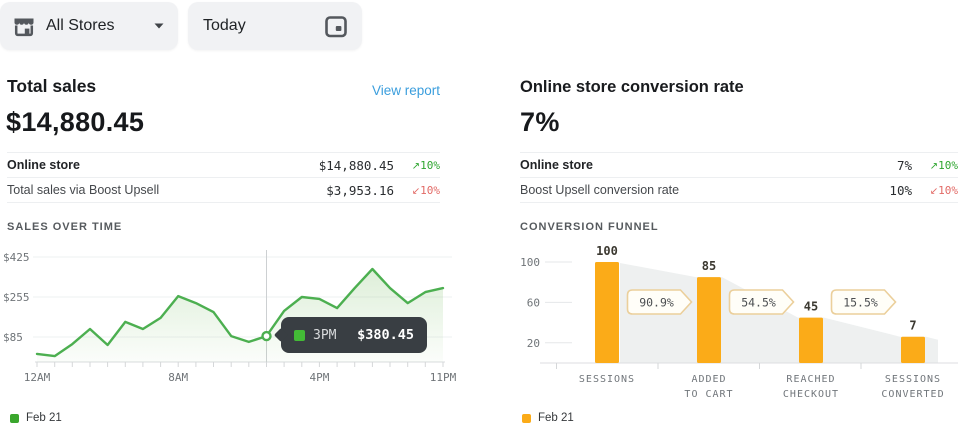  What do you see at coordinates (75, 122) in the screenshot?
I see `total-sales-amount: $14,880.45` at bounding box center [75, 122].